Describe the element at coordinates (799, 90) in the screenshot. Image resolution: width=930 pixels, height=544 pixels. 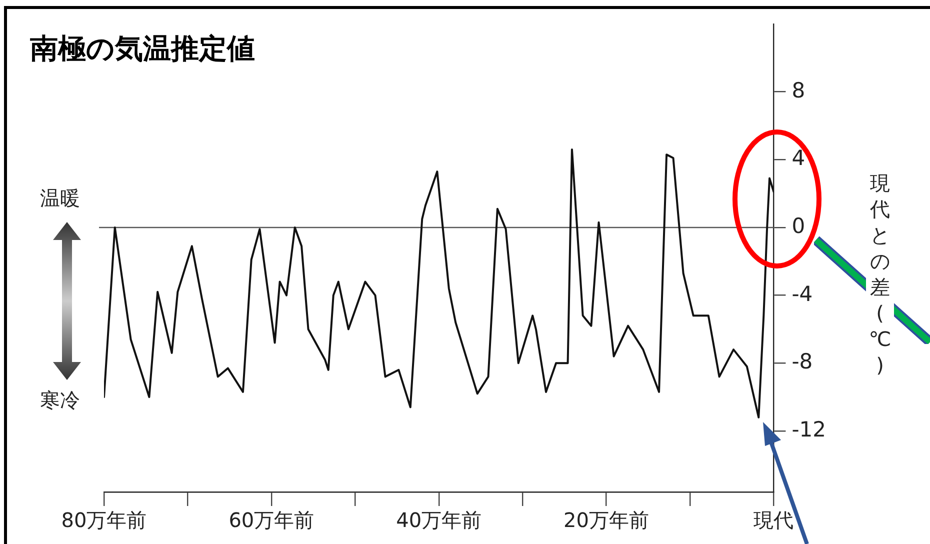
I see `y-tick-label: 8` at that location.